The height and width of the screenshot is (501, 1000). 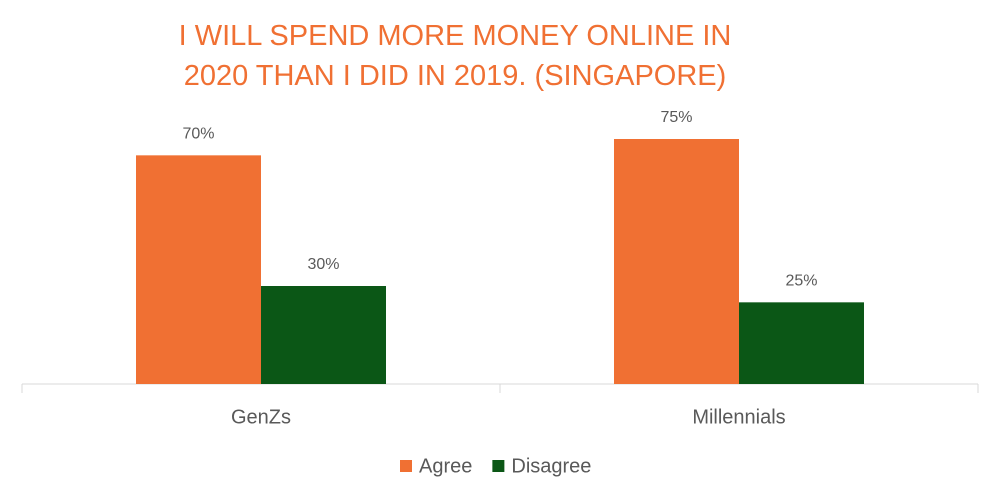 What do you see at coordinates (198, 134) in the screenshot?
I see `data-label: 70%` at bounding box center [198, 134].